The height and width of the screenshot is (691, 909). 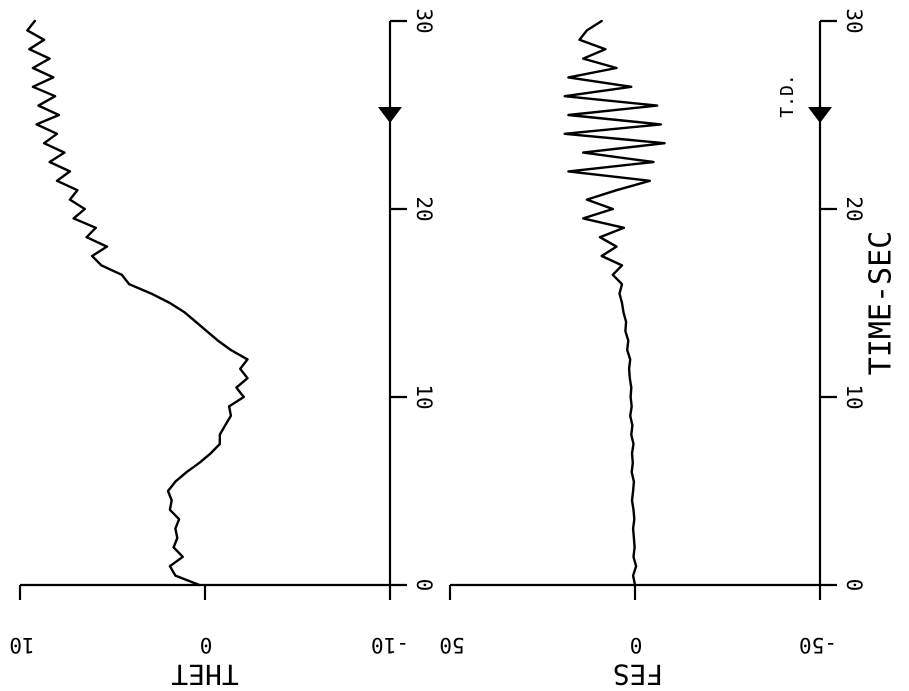 I want to click on fes-xtick-label-2: 20, so click(x=854, y=208).